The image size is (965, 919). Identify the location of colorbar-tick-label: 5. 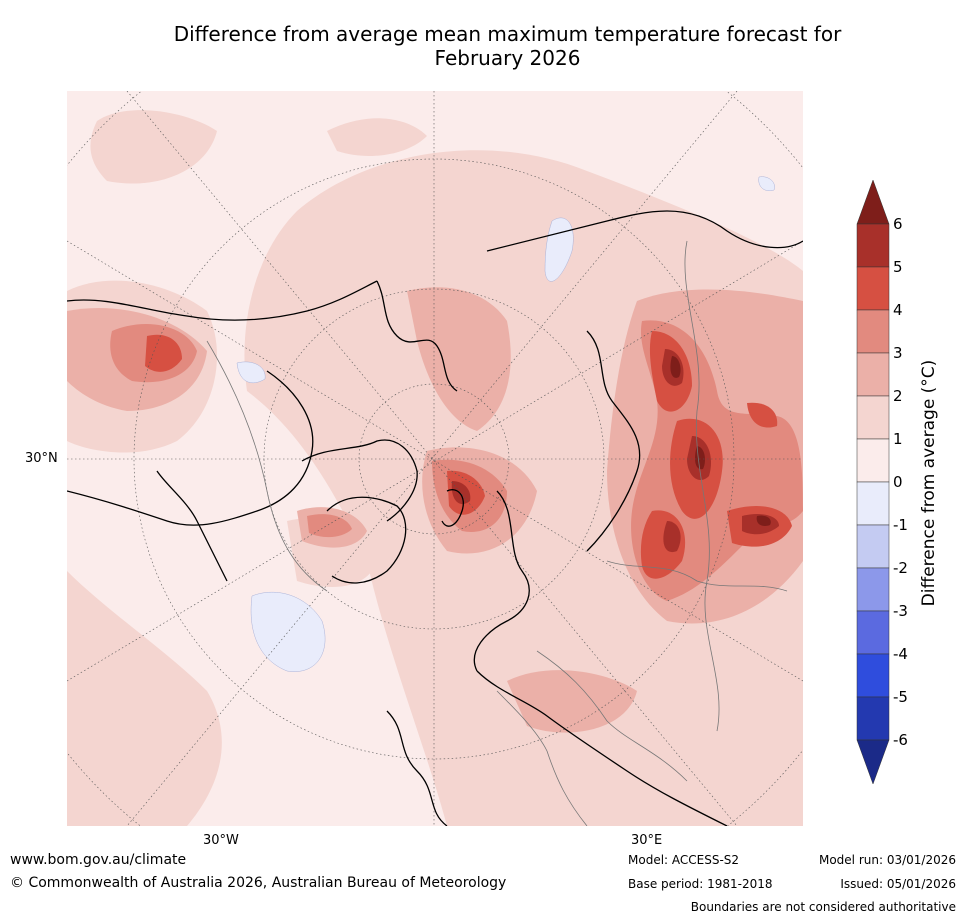
(898, 267).